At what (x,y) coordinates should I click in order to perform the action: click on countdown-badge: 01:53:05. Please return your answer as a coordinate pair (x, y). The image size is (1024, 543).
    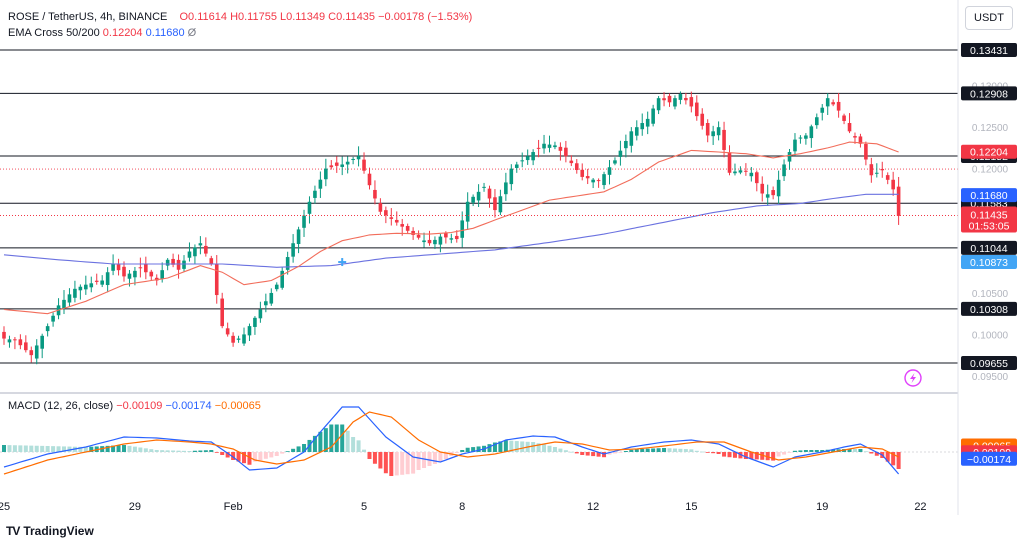
    Looking at the image, I should click on (989, 226).